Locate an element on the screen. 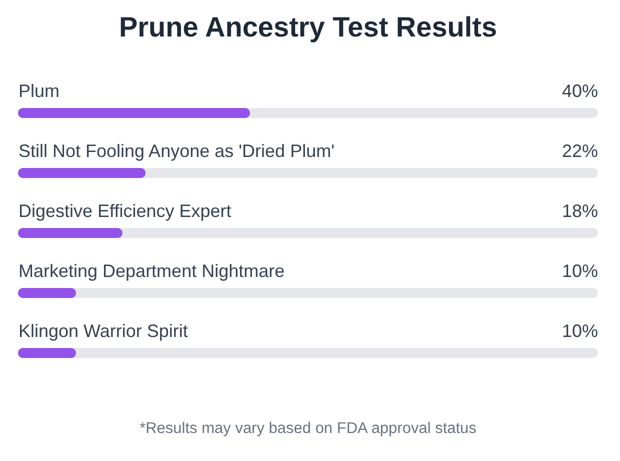 The width and height of the screenshot is (620, 461). y-tick-label: Still Not Fooling Anyone as 'Dried Plum' is located at coordinates (176, 151).